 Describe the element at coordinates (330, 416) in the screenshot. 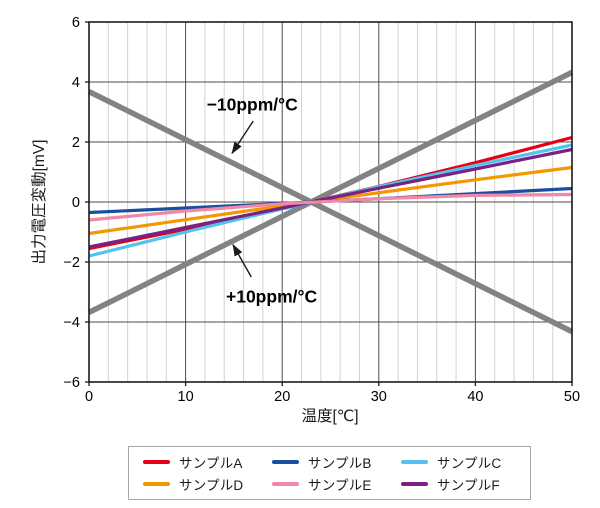

I see `x-axis-title: 温度[℃]` at that location.